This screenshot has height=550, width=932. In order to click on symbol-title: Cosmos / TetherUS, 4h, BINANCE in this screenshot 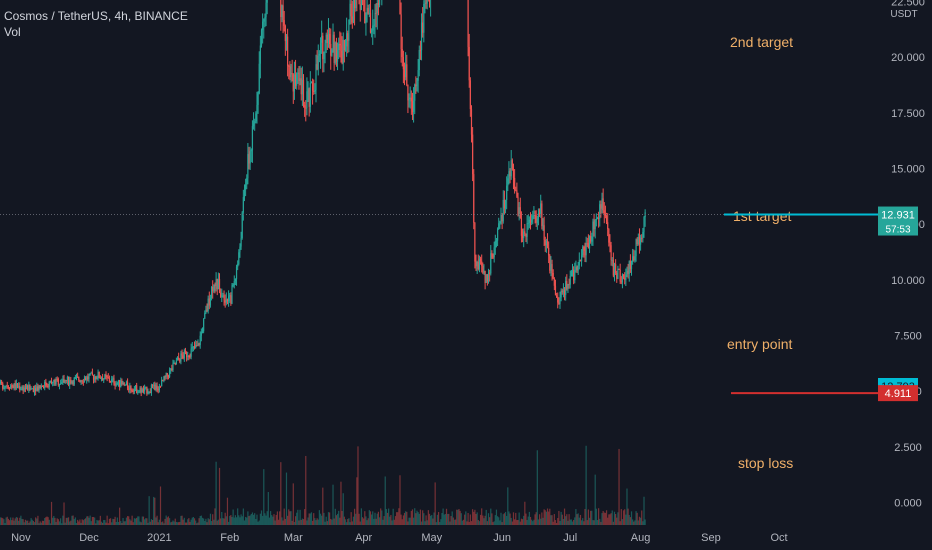, I will do `click(96, 16)`.